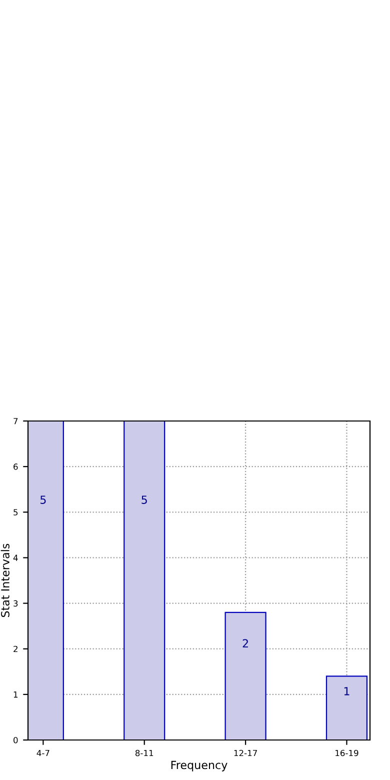  I want to click on x-axis-title: Frequency, so click(199, 766).